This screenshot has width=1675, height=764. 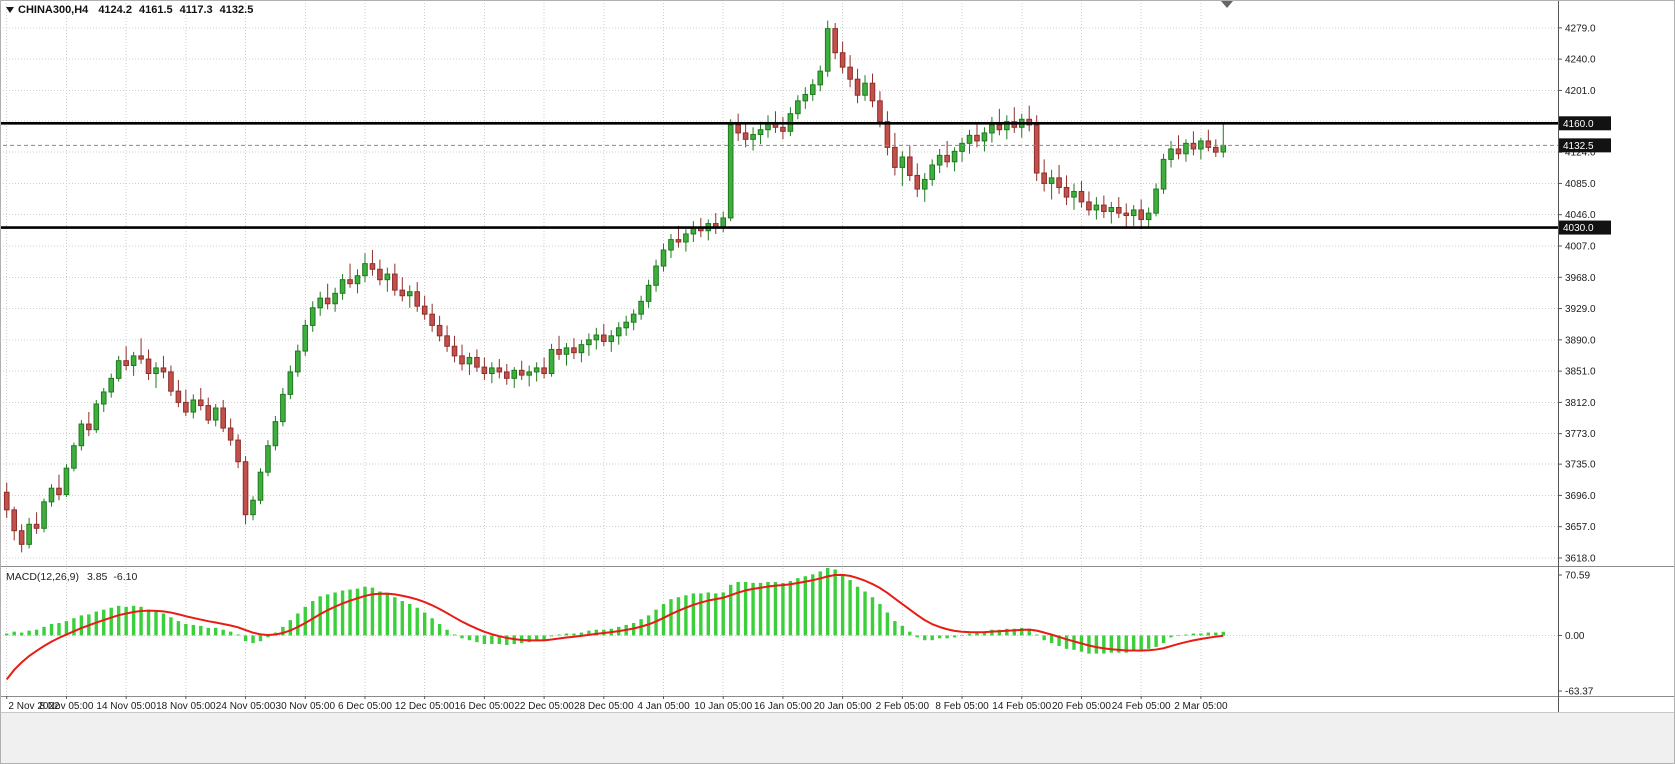 I want to click on svg-text: -63.37, so click(x=1579, y=692).